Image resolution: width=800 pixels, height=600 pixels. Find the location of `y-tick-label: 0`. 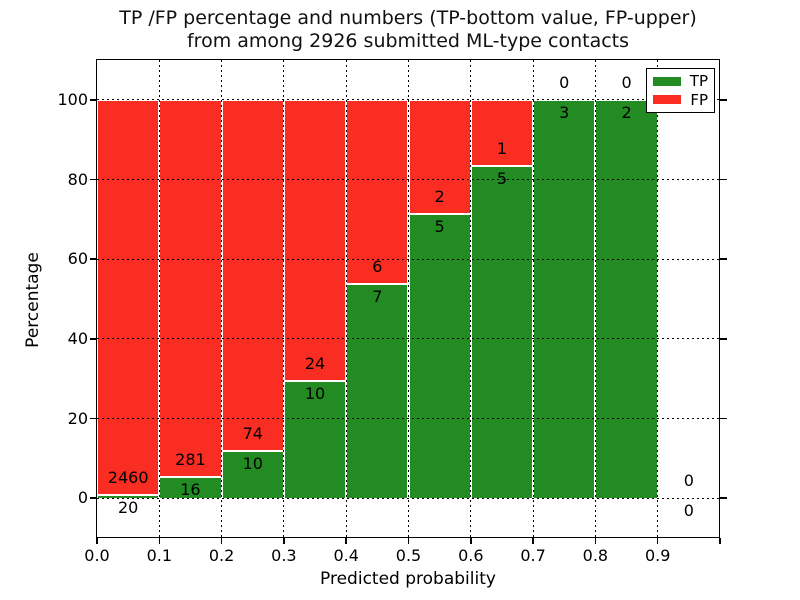

y-tick-label: 0 is located at coordinates (82, 498).